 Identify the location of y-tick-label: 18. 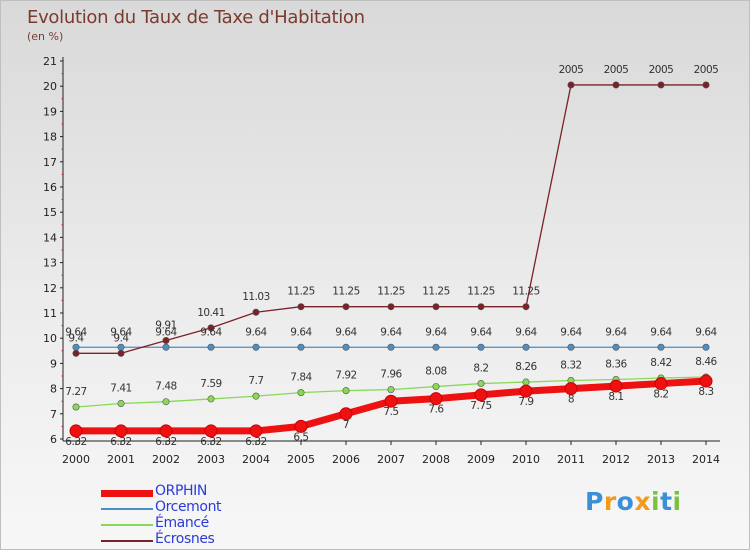
(50, 137).